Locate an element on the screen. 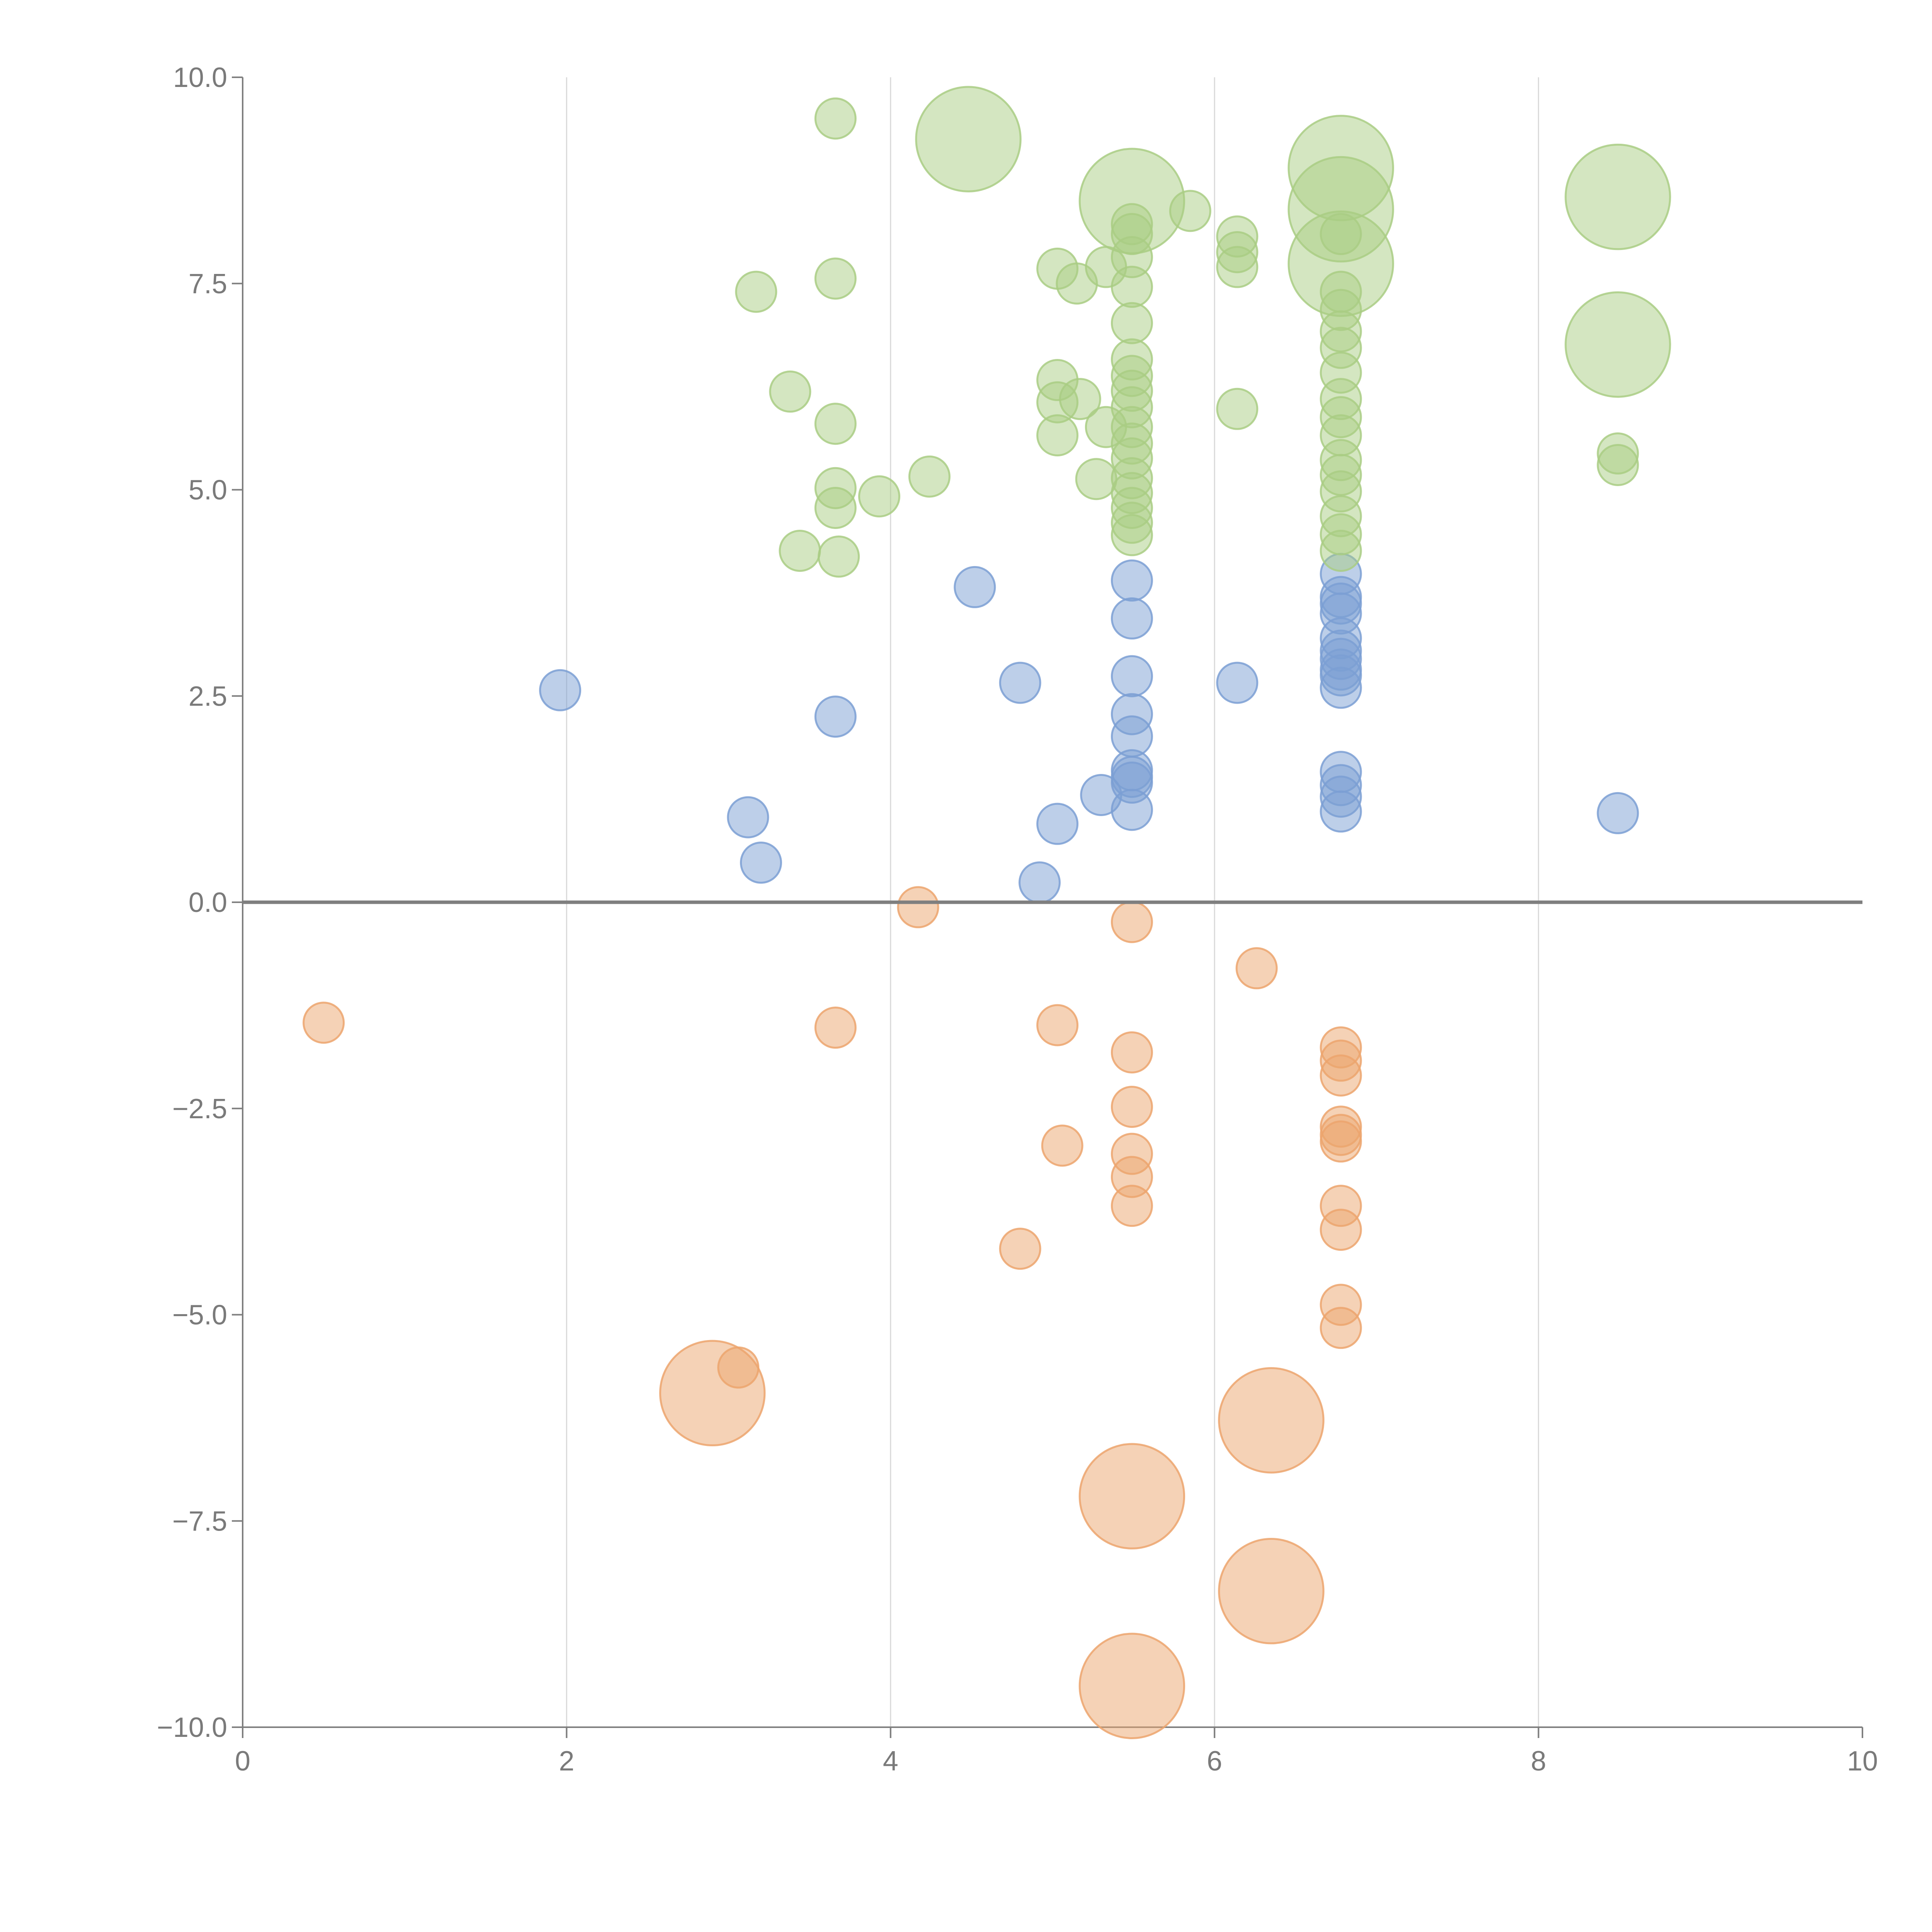  y-tick-label-0: 10.0 is located at coordinates (200, 78).